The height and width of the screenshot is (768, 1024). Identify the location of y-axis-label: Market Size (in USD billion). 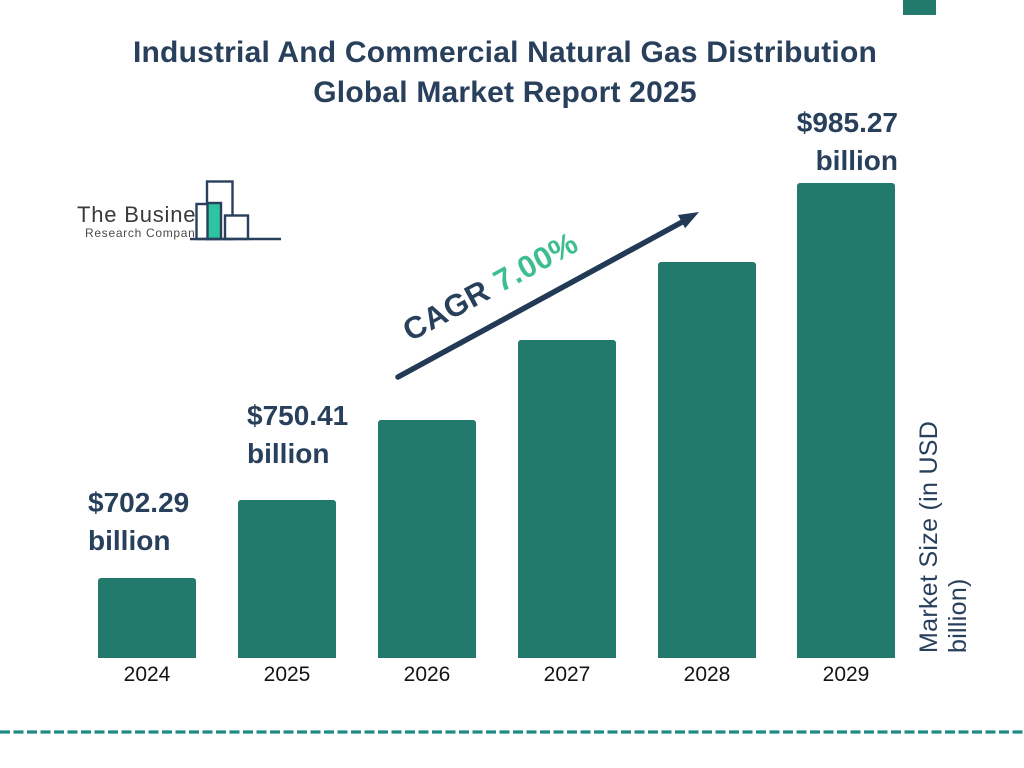
(943, 536).